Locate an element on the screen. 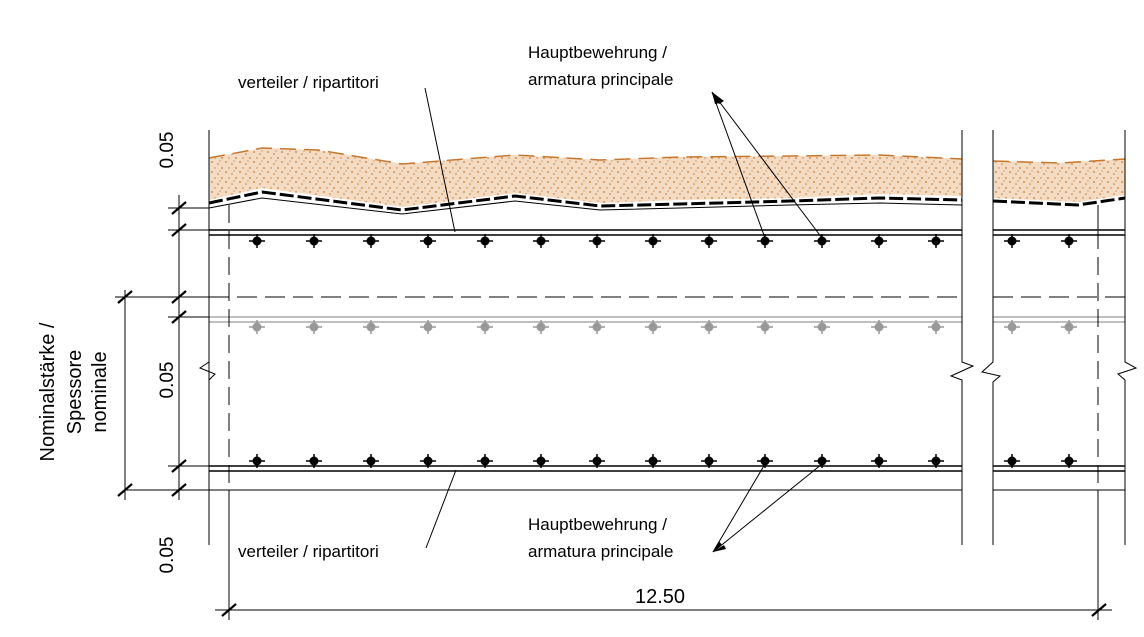  membrane-main is located at coordinates (585, 201).